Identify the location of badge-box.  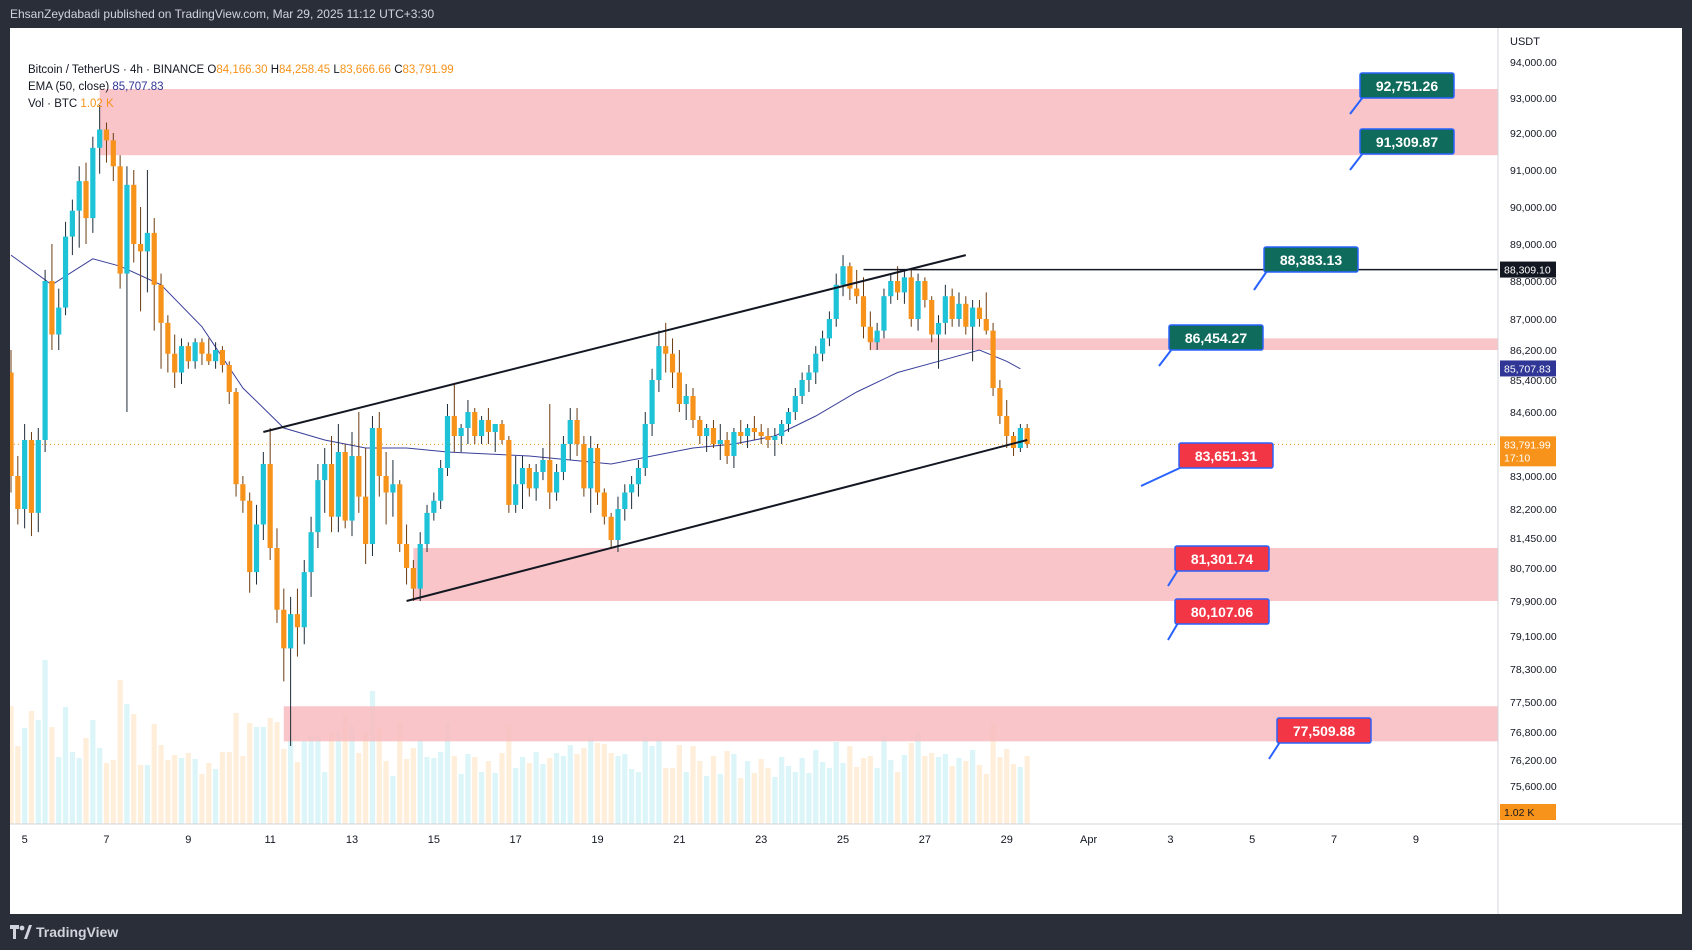
(1528, 269).